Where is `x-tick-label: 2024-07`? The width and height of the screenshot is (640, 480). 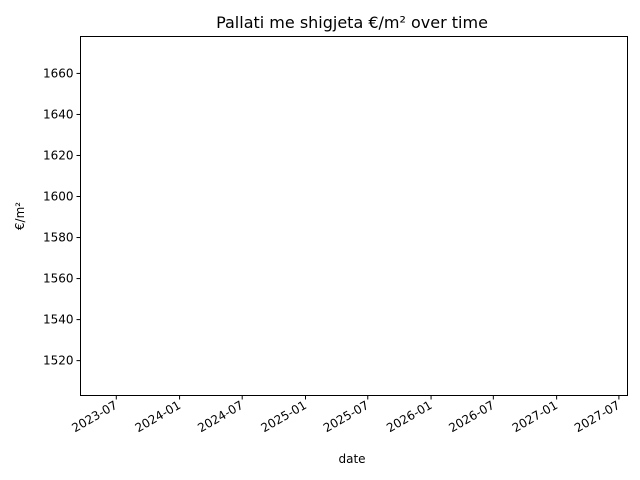 x-tick-label: 2024-07 is located at coordinates (220, 416).